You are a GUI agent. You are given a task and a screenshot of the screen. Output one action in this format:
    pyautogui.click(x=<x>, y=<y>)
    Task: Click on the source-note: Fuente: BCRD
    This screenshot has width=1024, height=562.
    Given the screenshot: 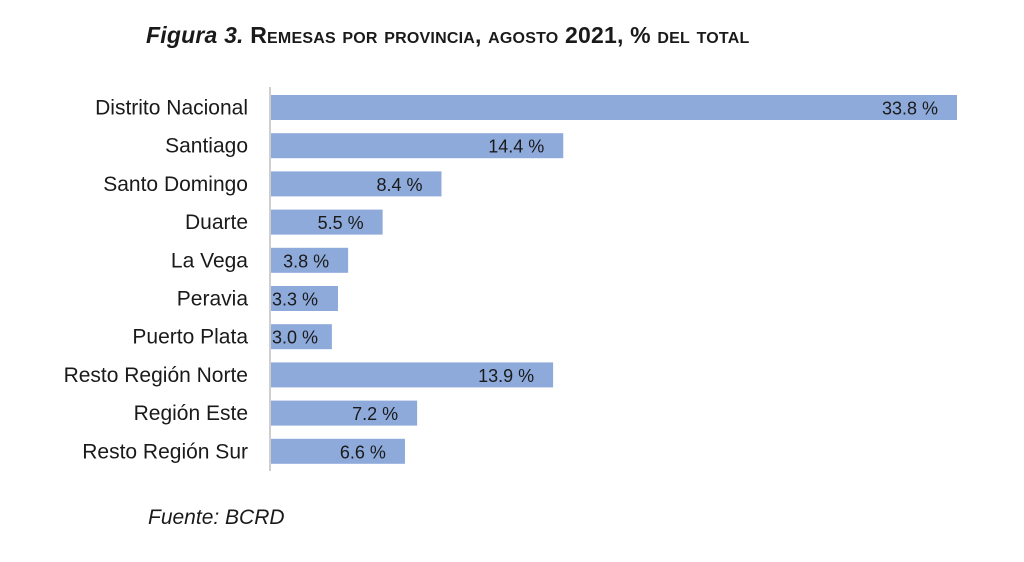 What is the action you would take?
    pyautogui.click(x=216, y=517)
    